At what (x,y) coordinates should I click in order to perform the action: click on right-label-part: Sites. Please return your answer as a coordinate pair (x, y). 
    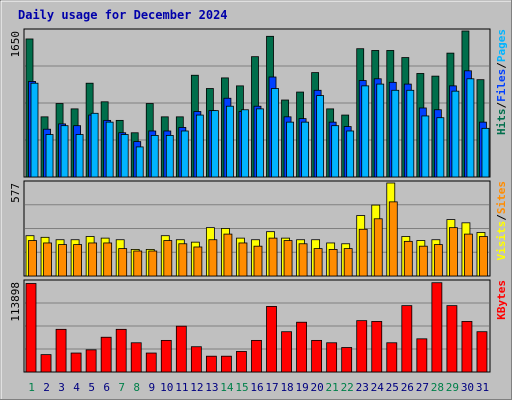
    Looking at the image, I should click on (501, 197).